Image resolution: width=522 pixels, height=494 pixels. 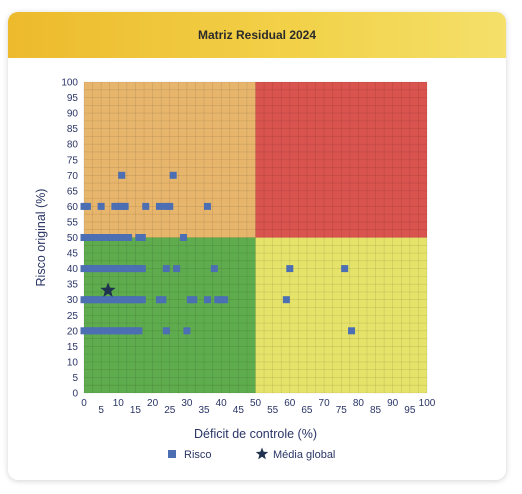 I want to click on x-tick-label: 50, so click(x=256, y=403).